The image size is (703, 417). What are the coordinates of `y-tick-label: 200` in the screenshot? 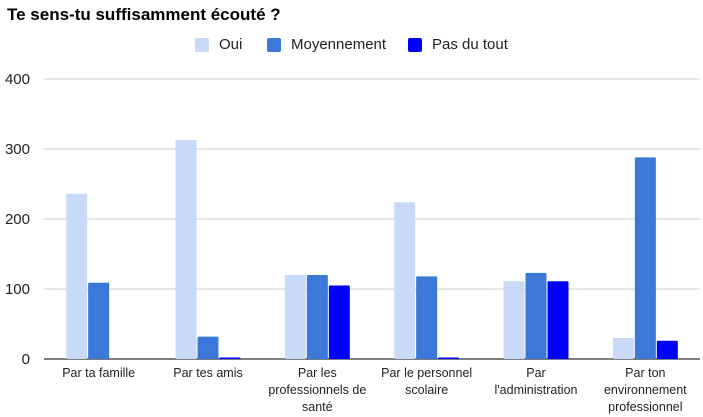 It's located at (17, 219).